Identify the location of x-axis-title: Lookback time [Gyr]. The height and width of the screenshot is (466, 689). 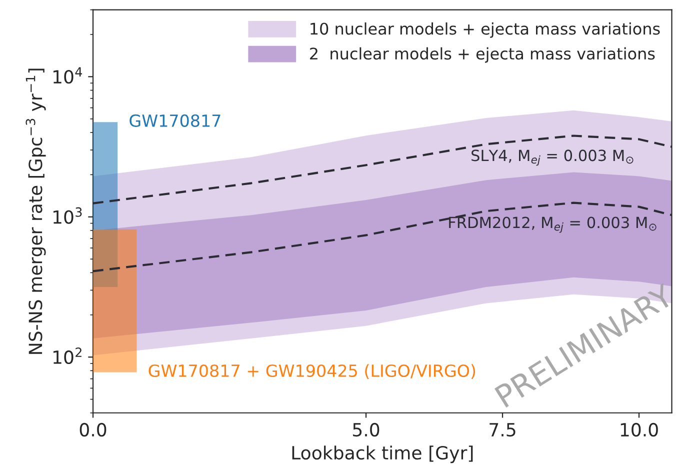
(382, 455).